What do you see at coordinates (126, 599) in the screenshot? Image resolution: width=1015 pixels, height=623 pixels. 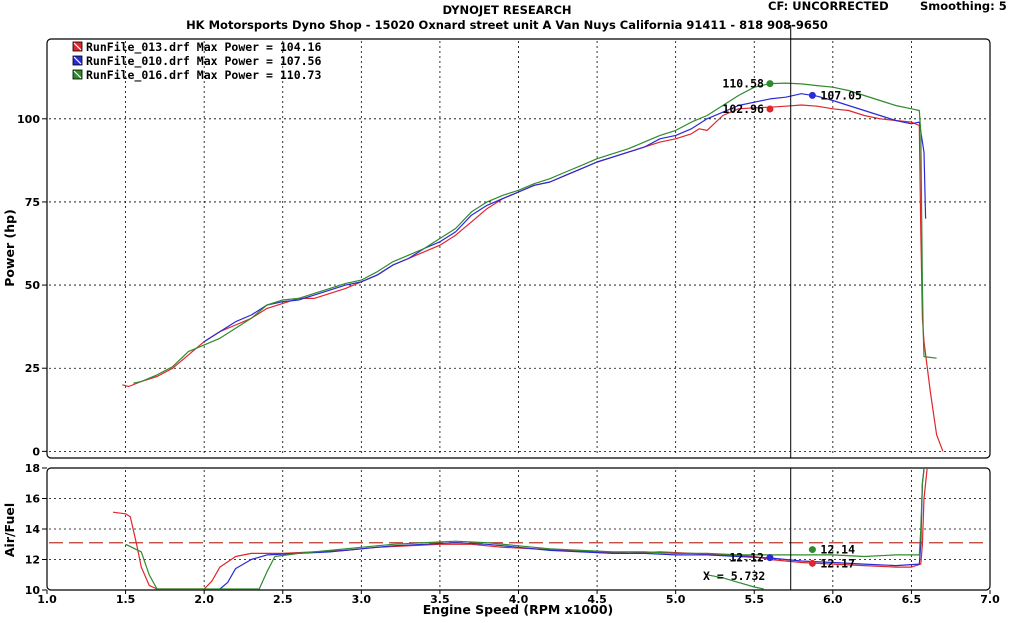 I see `x-tick-label: 1.5` at bounding box center [126, 599].